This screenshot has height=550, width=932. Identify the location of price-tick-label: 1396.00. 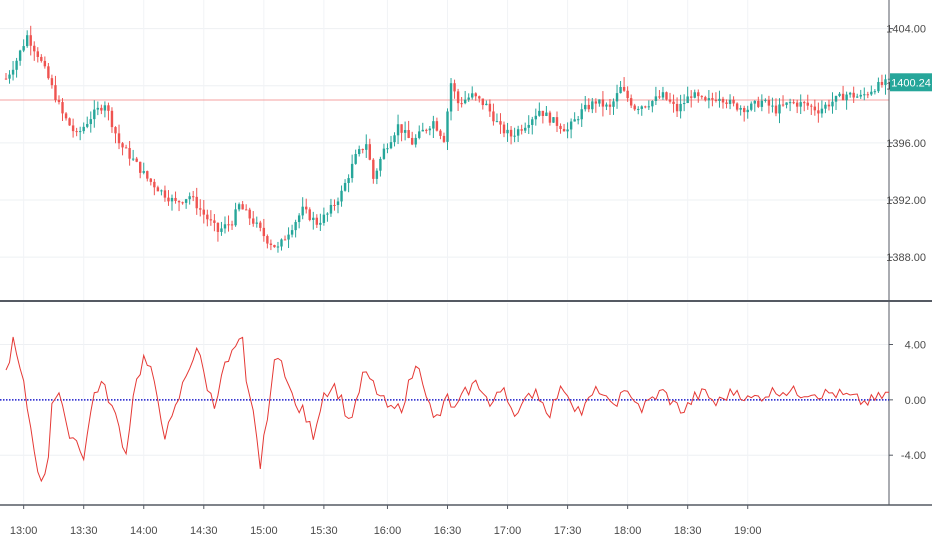
(906, 144).